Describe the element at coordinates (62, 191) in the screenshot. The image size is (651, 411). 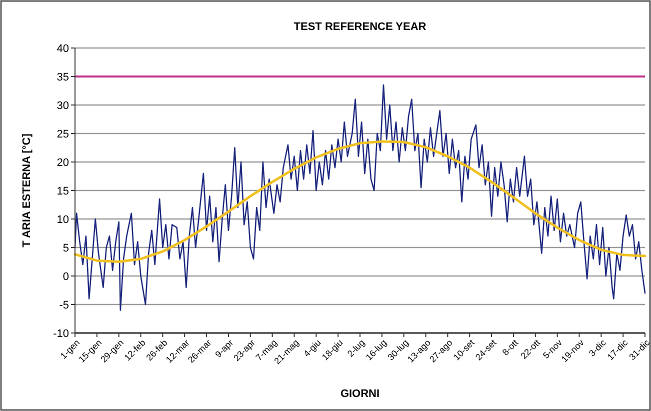
I see `y-tick-label: 15` at that location.